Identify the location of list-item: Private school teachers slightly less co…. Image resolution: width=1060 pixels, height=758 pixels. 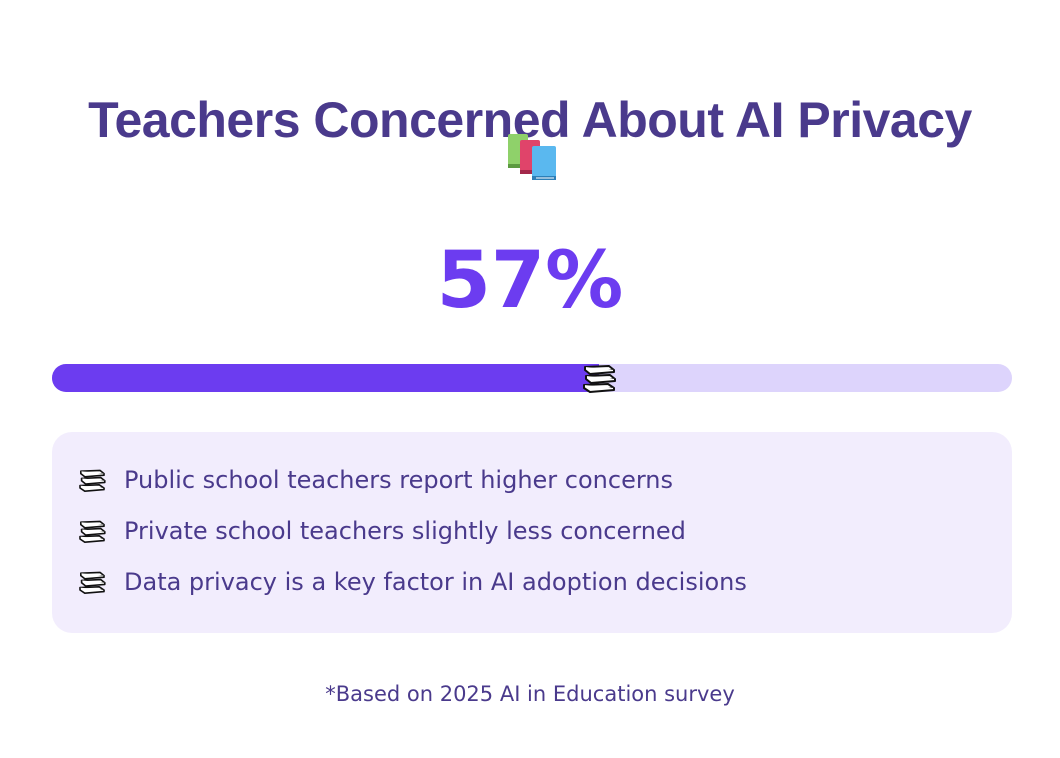
(411, 530).